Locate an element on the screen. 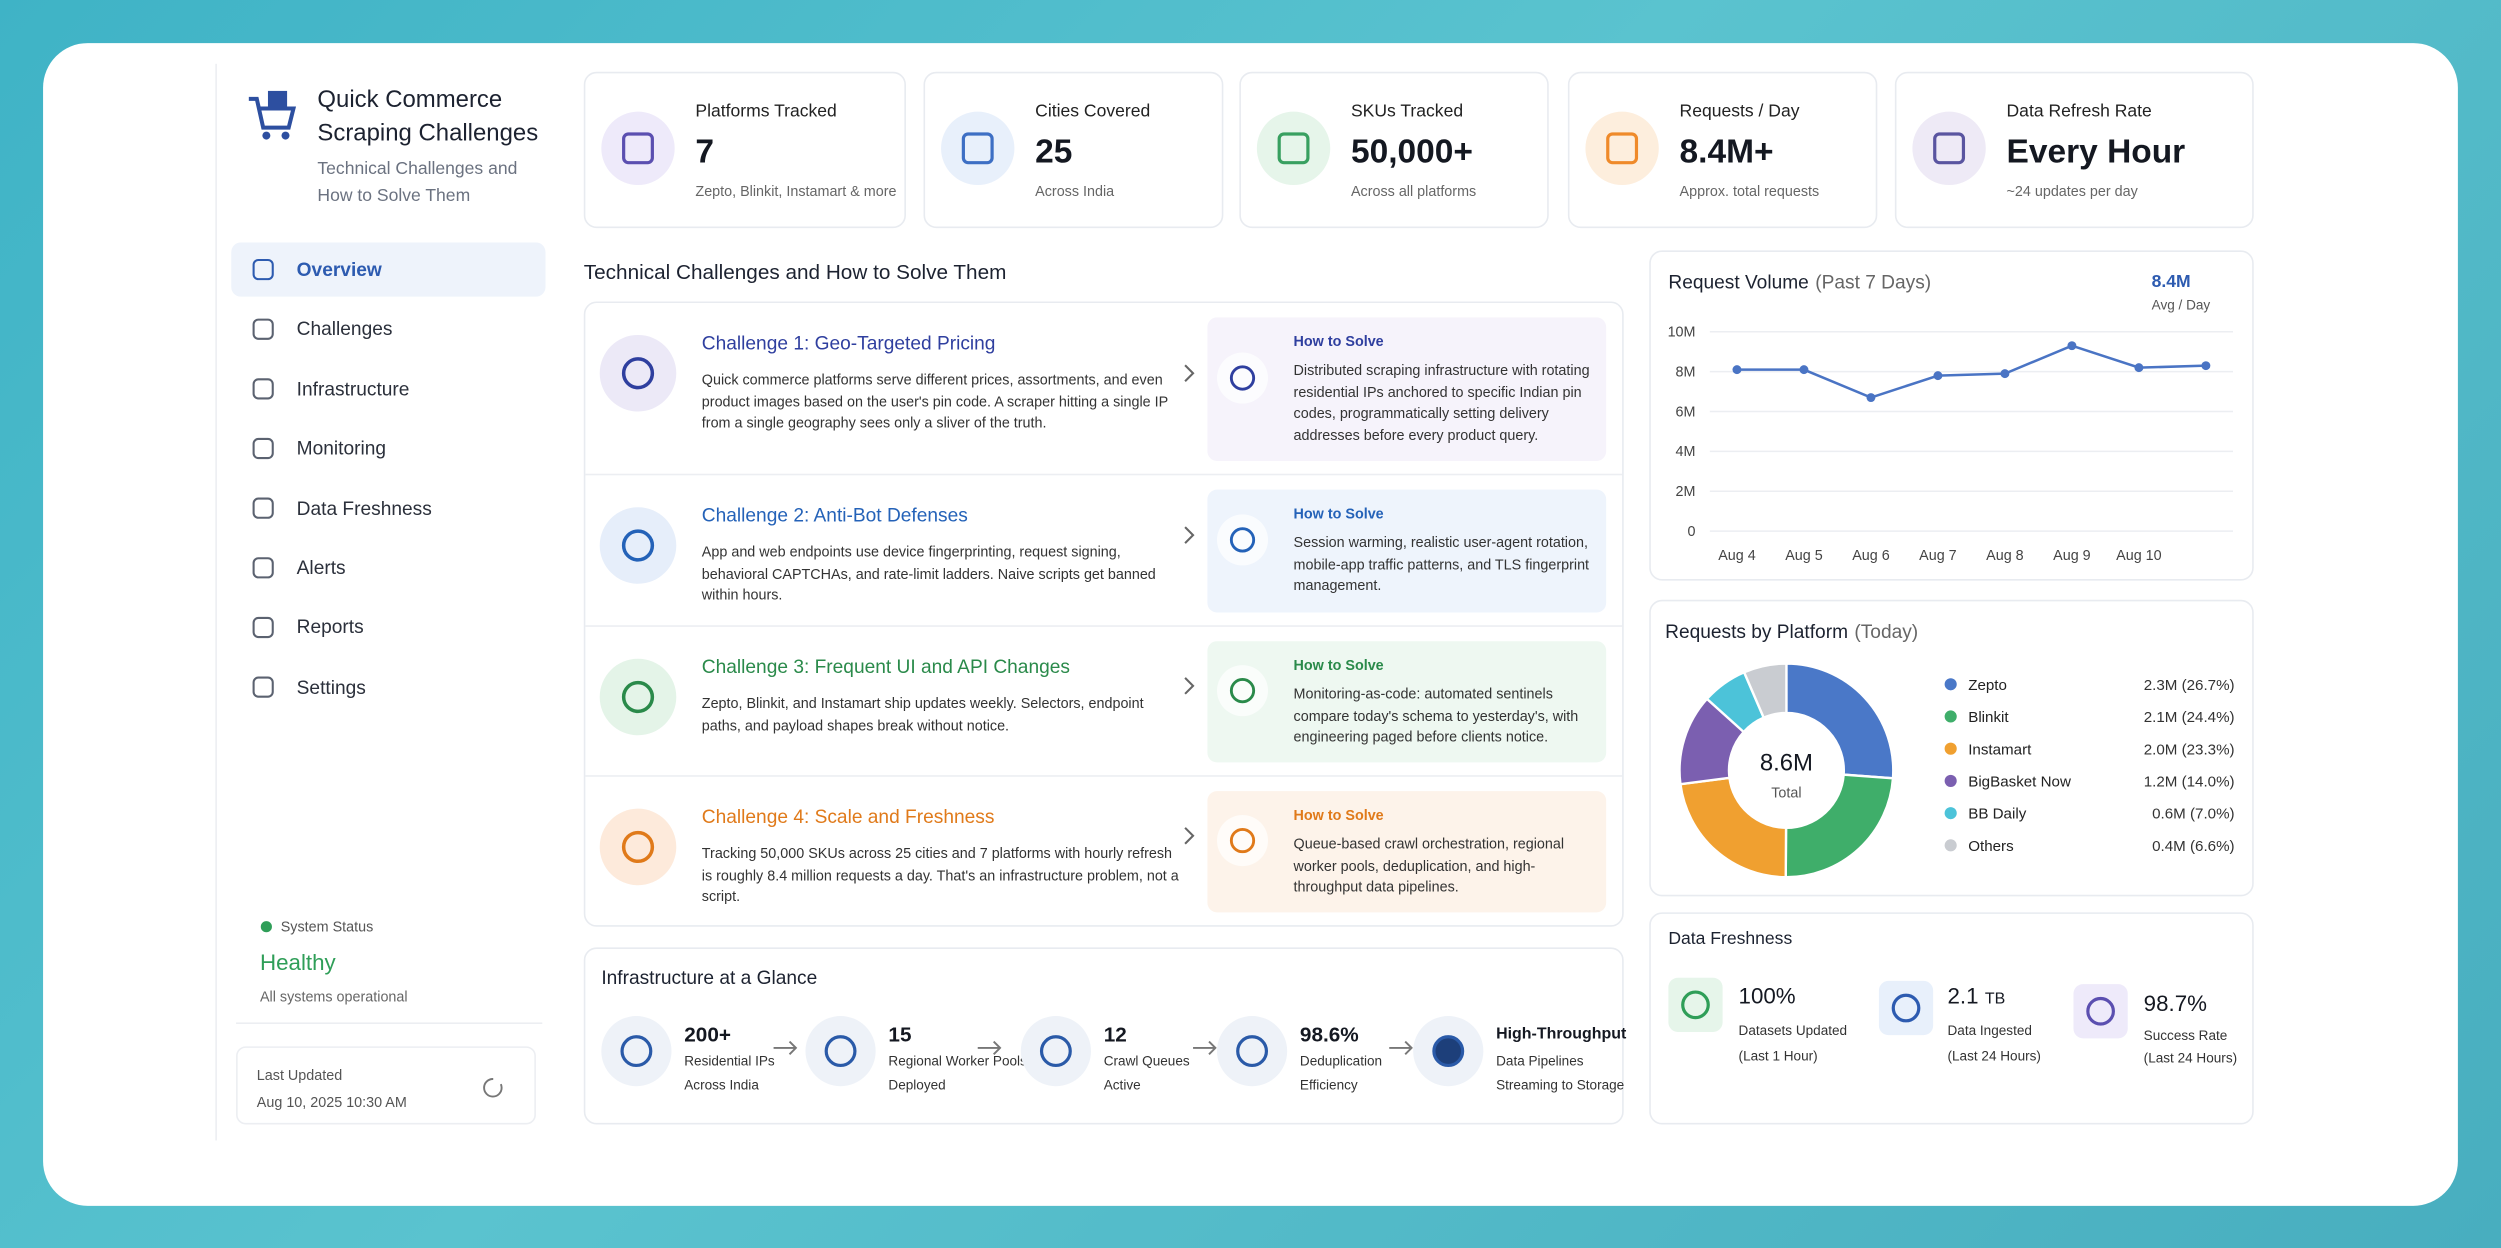 The width and height of the screenshot is (2501, 1248). kpi-note: ~24 updates per day is located at coordinates (2072, 191).